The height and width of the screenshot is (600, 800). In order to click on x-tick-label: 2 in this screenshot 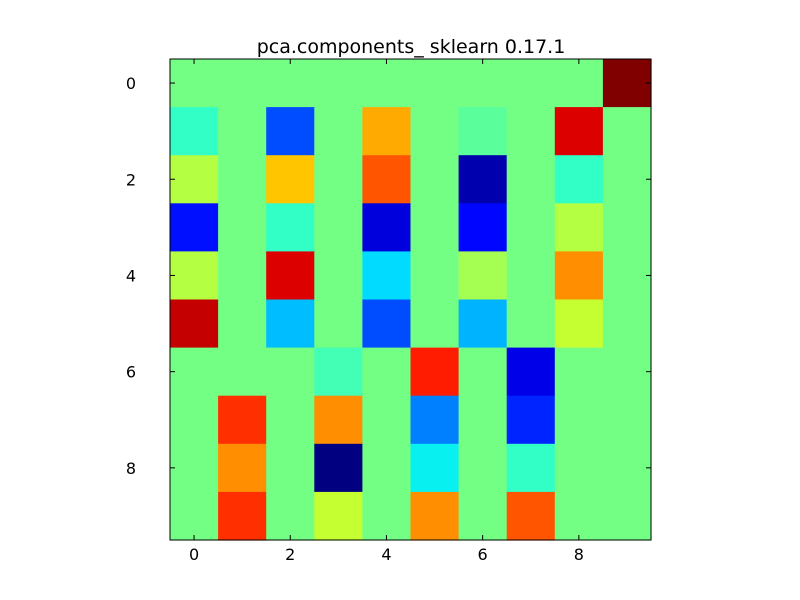, I will do `click(290, 554)`.